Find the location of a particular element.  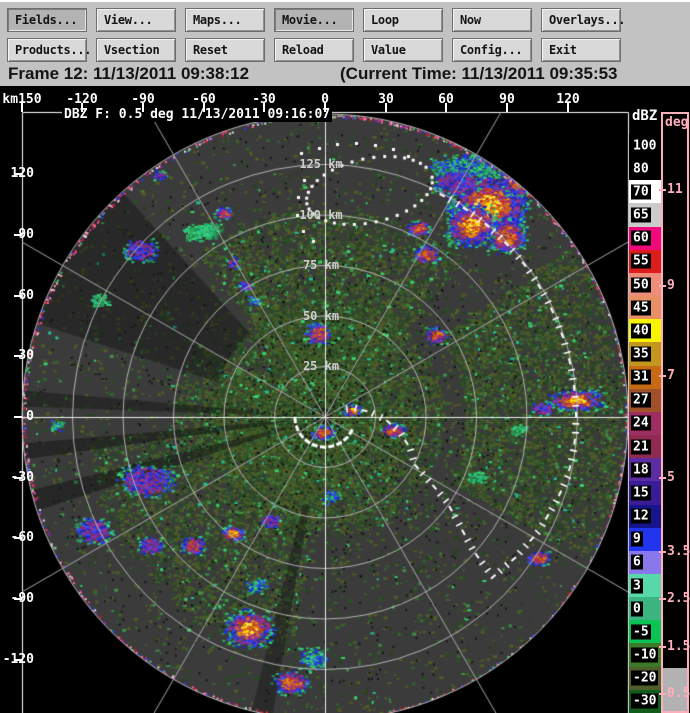

elevation-tick-11: 11 is located at coordinates (671, 189).